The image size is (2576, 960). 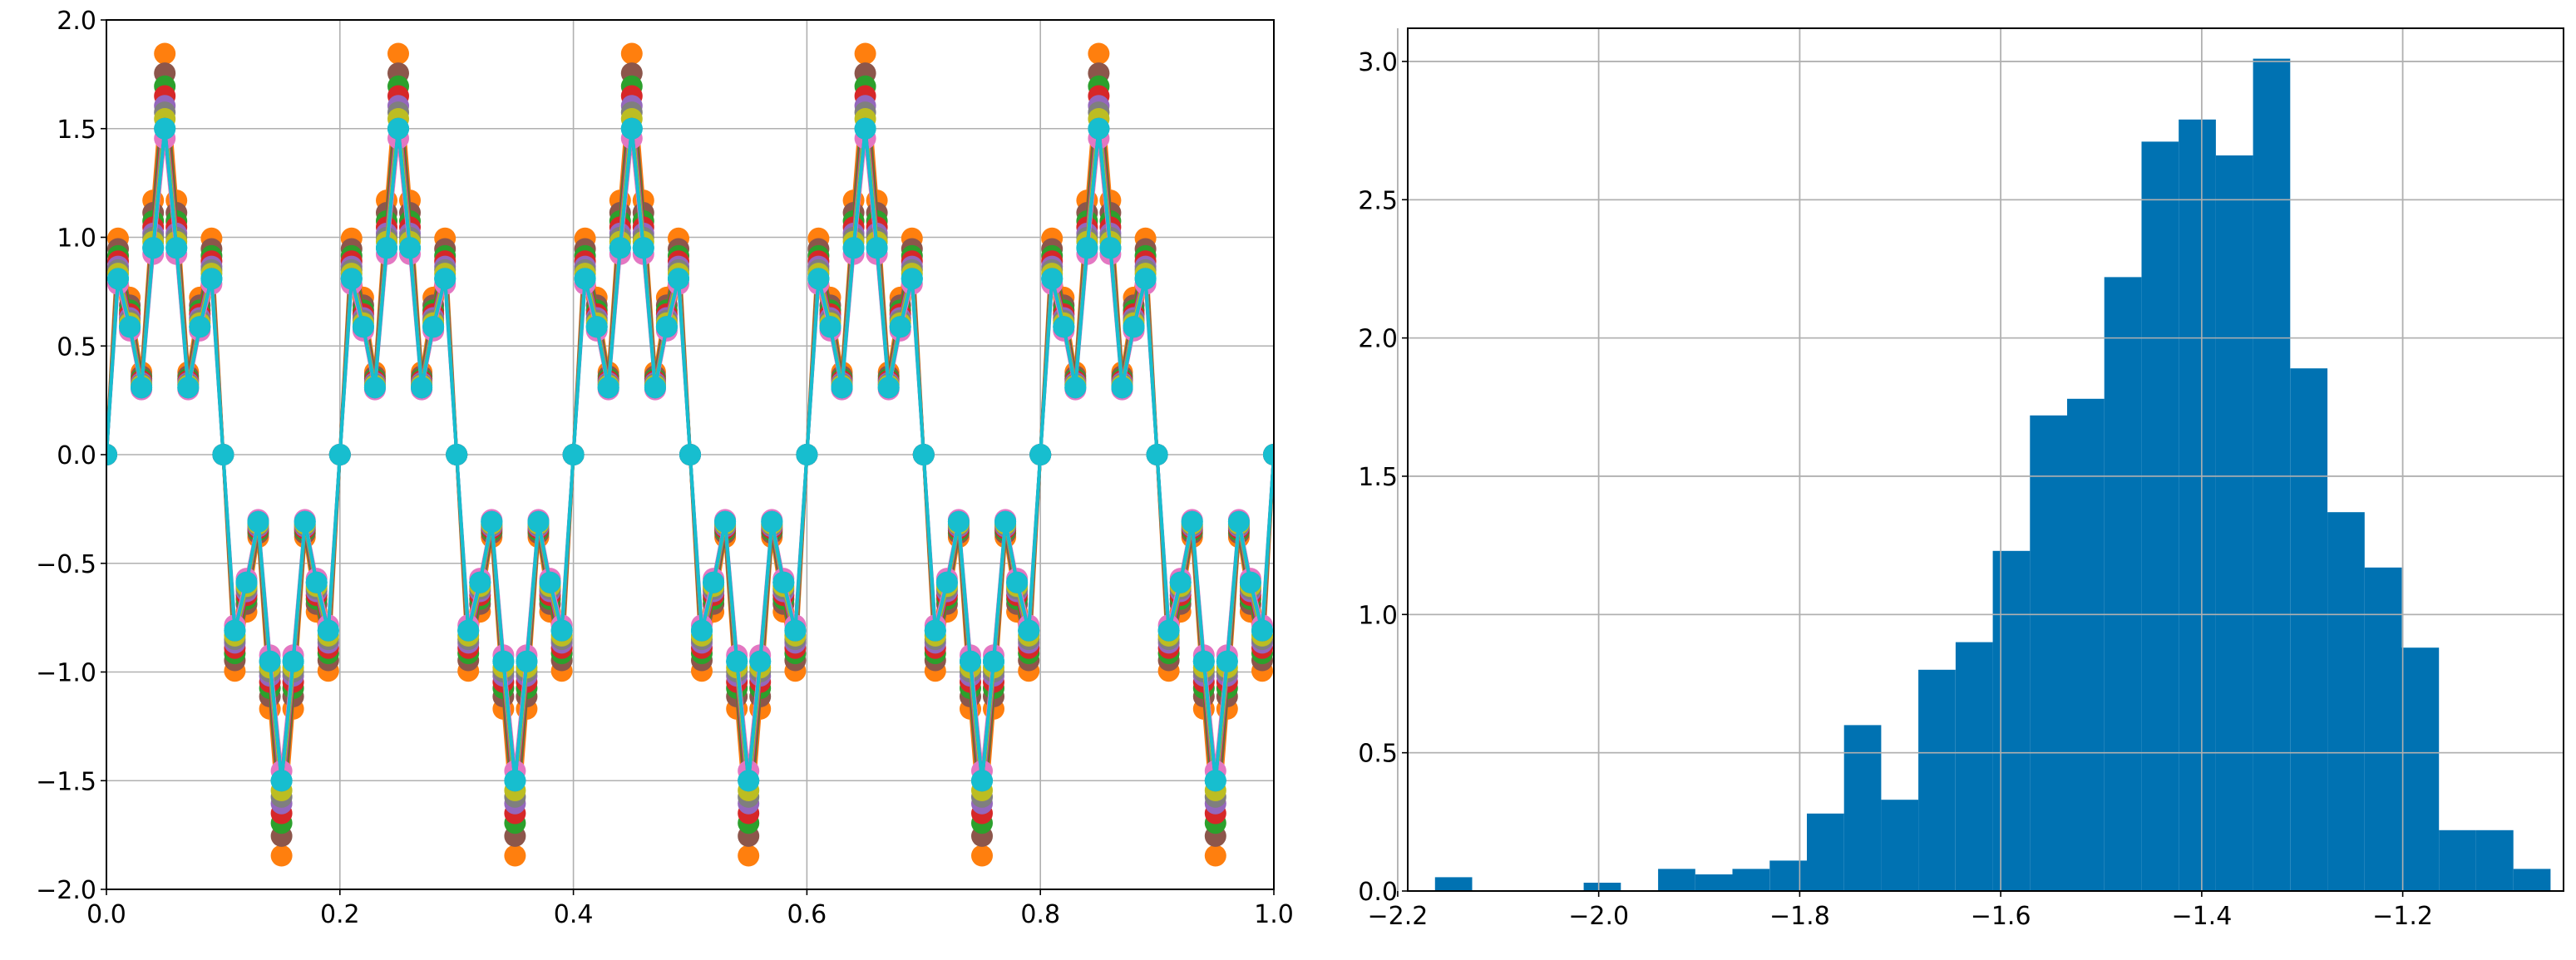 I want to click on y-tick-label: 3.0, so click(x=1378, y=63).